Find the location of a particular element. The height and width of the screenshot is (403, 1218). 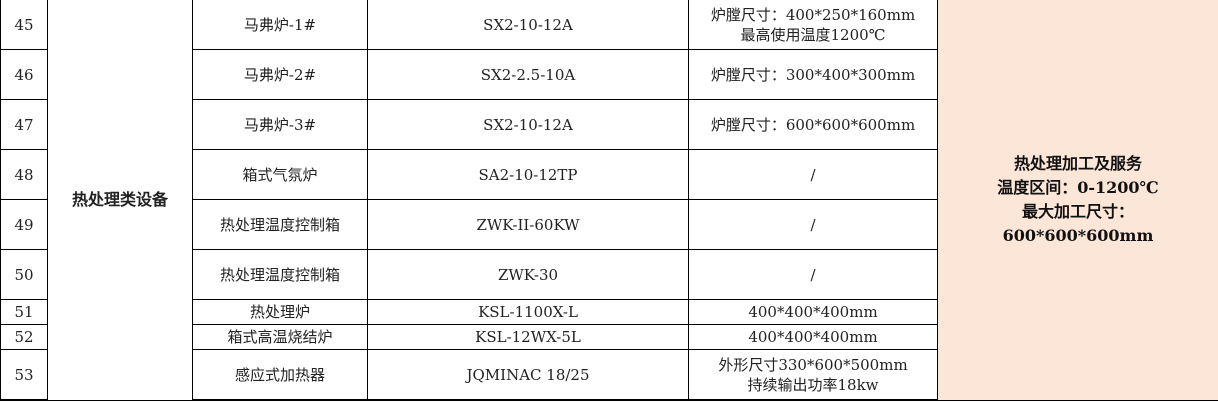

table-row: 46 马弗炉-2# SX2-2.5-10A 炉膛尺寸：300*400*300mm is located at coordinates (609, 74).